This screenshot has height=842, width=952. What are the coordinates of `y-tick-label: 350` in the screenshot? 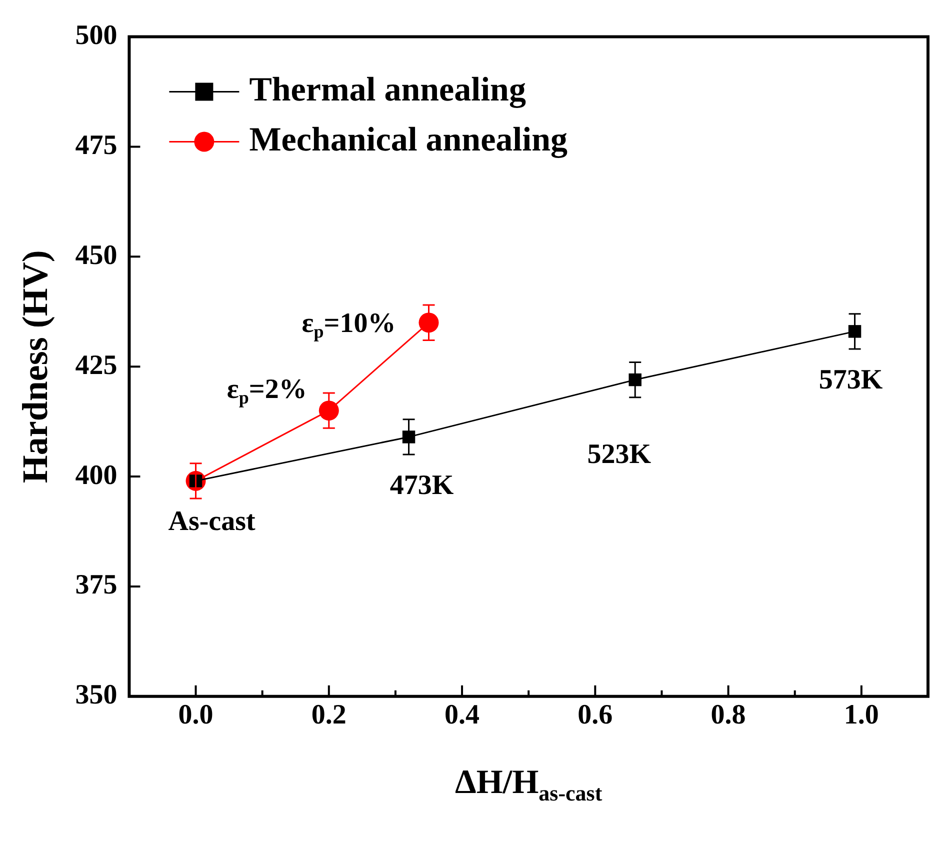 It's located at (96, 695).